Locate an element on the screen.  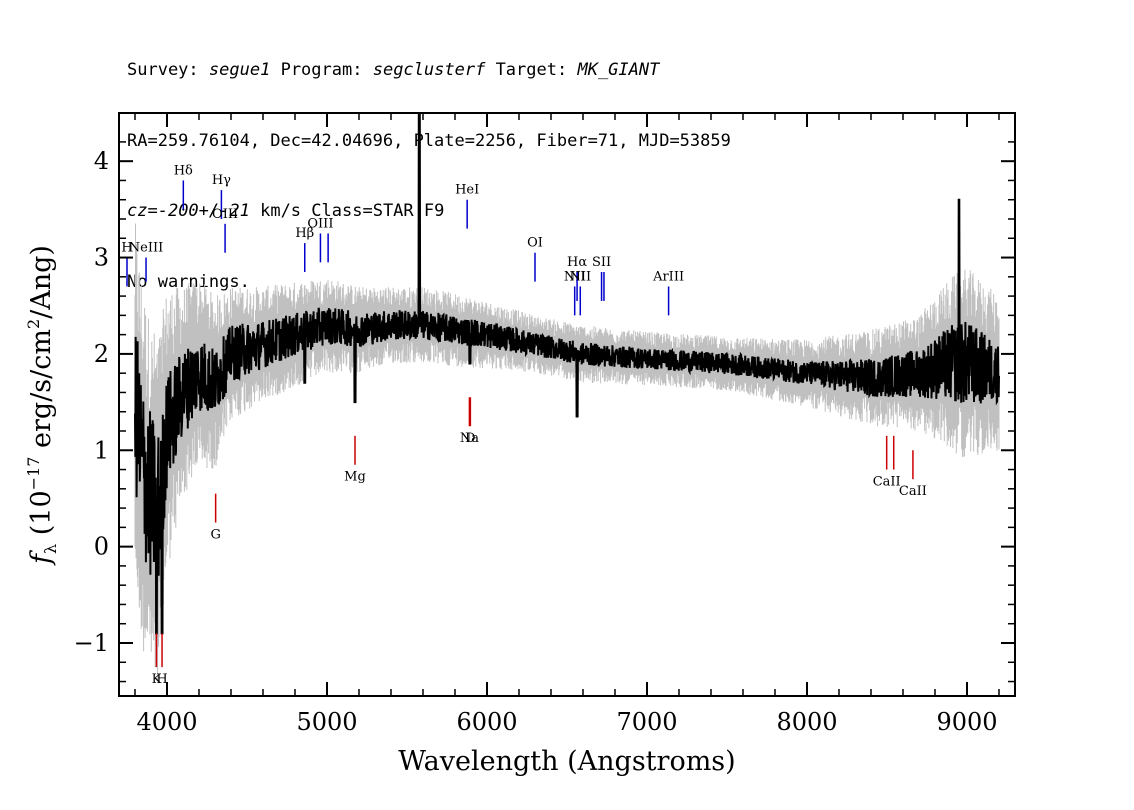
target-label: Target: is located at coordinates (531, 70).